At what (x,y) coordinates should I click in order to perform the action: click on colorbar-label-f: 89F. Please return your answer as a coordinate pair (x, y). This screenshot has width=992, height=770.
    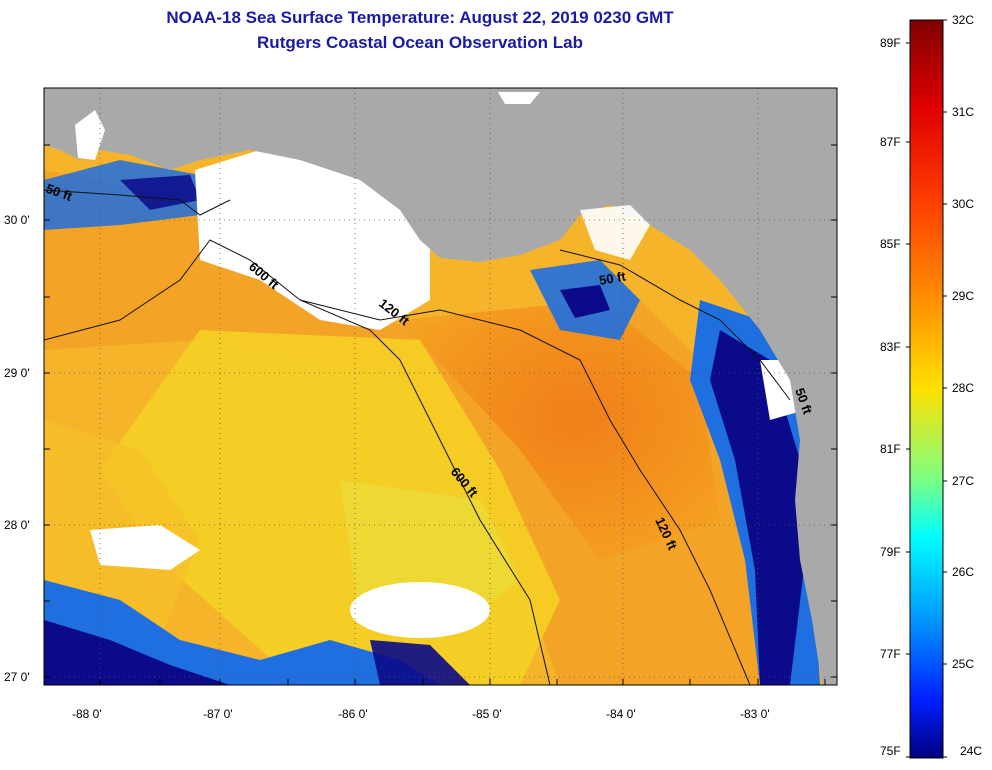
    Looking at the image, I should click on (890, 43).